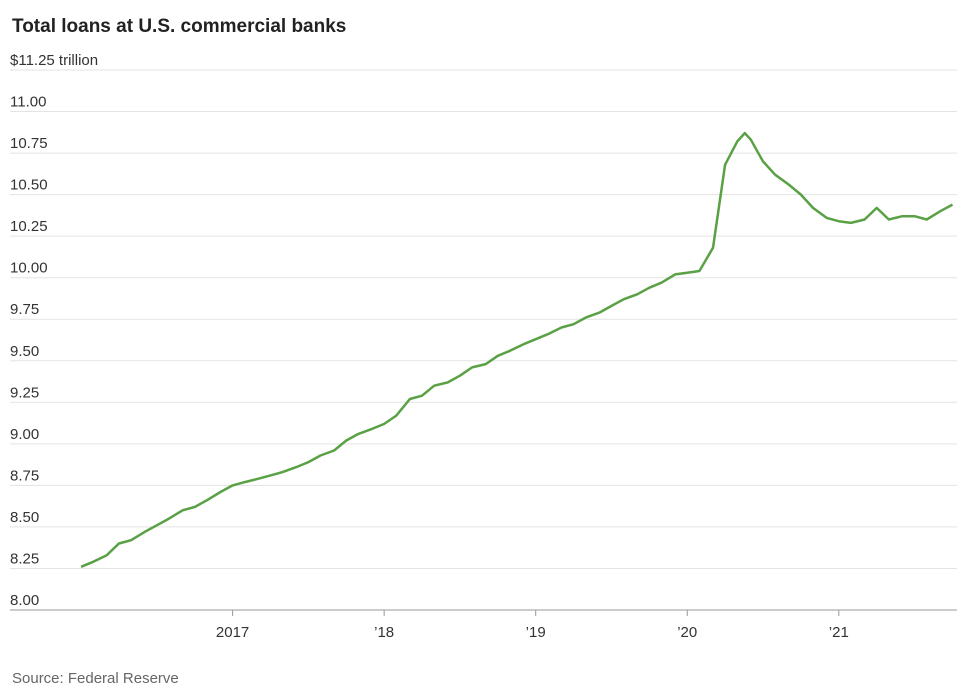 The image size is (973, 696). I want to click on y-tick-label: 9.25, so click(24, 392).